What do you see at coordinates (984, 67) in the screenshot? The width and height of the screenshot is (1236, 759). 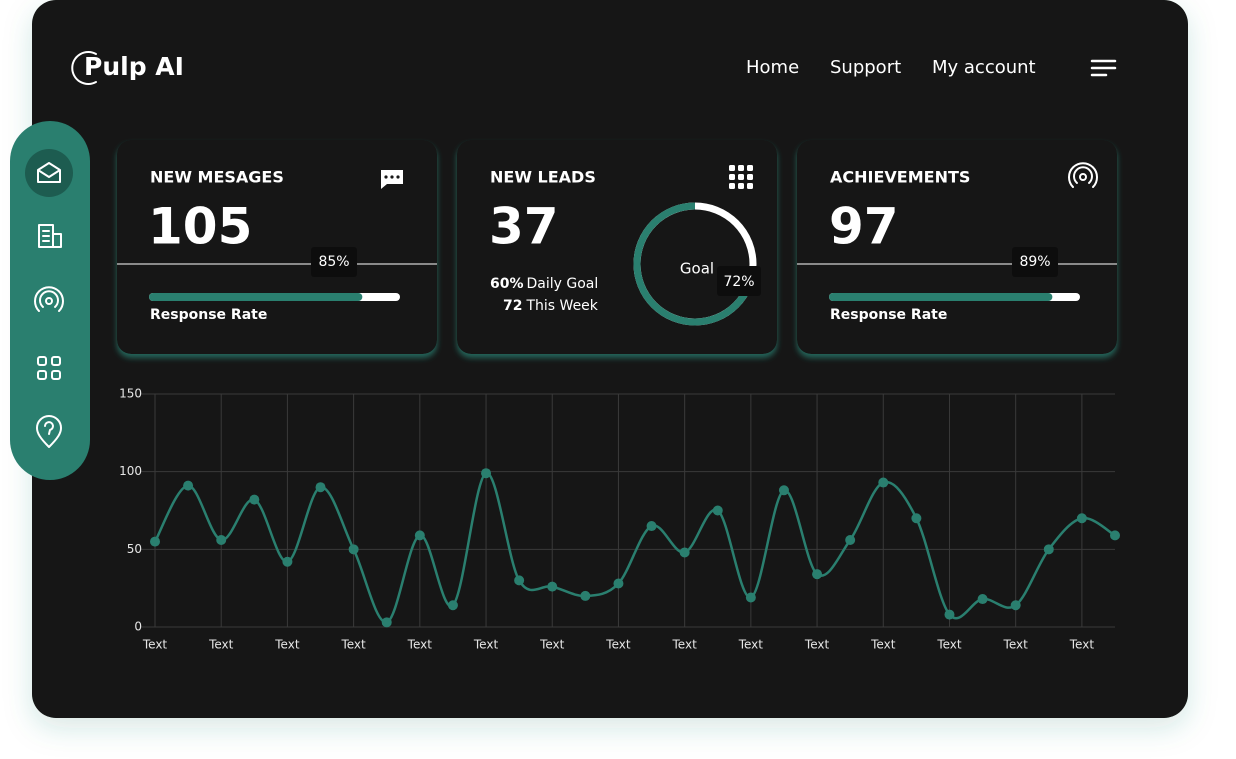 I see `nav-link: My account` at bounding box center [984, 67].